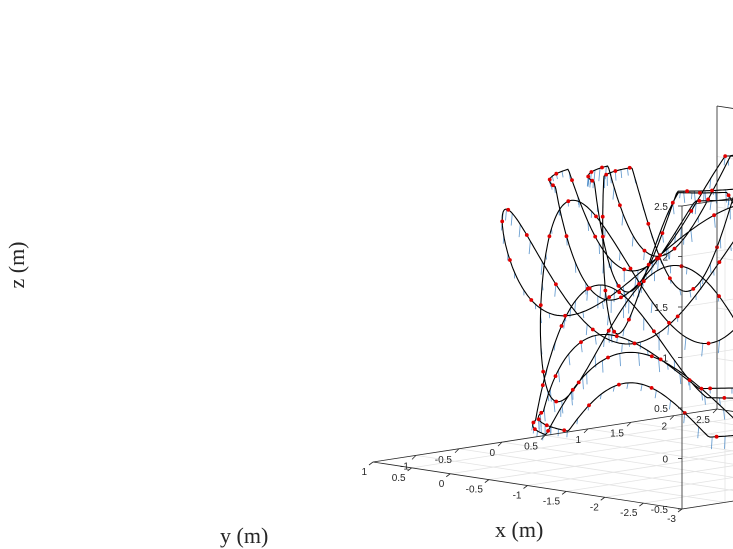 The height and width of the screenshot is (549, 733). Describe the element at coordinates (665, 359) in the screenshot. I see `z-tick-label: 1` at that location.